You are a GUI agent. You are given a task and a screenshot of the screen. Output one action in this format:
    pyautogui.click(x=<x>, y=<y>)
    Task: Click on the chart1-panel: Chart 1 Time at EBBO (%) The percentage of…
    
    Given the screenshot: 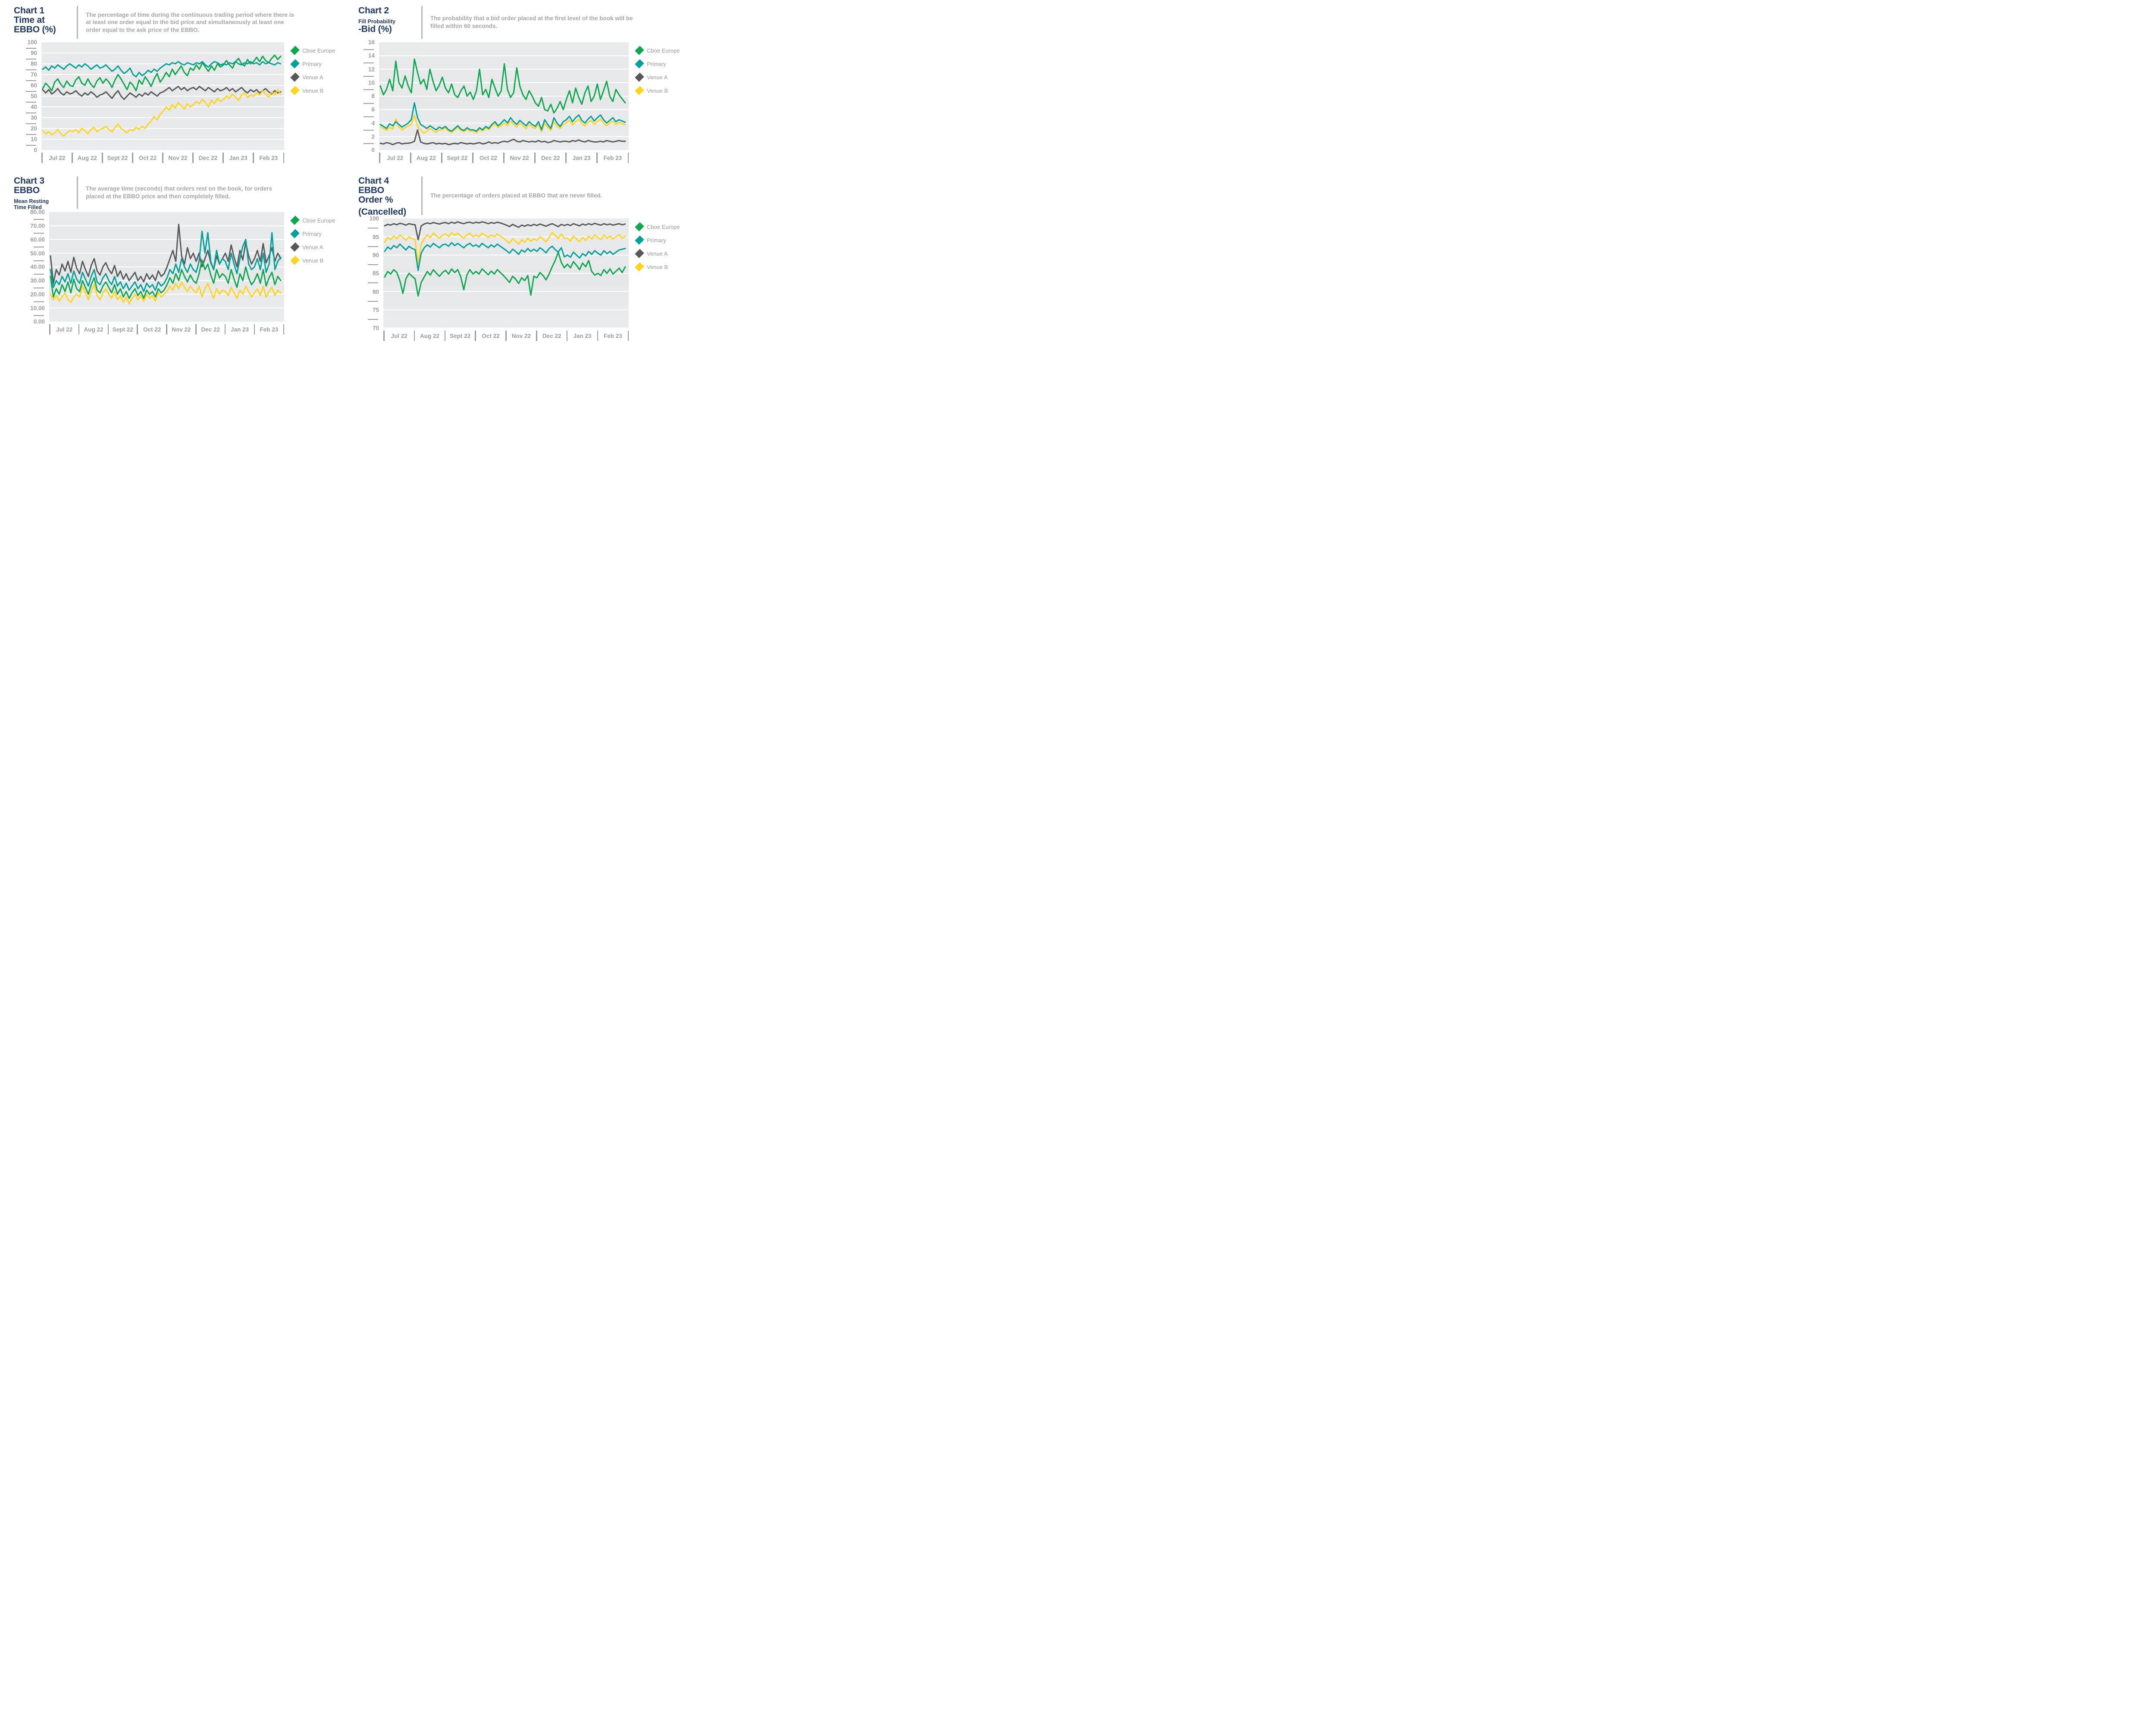 What is the action you would take?
    pyautogui.click(x=172, y=85)
    